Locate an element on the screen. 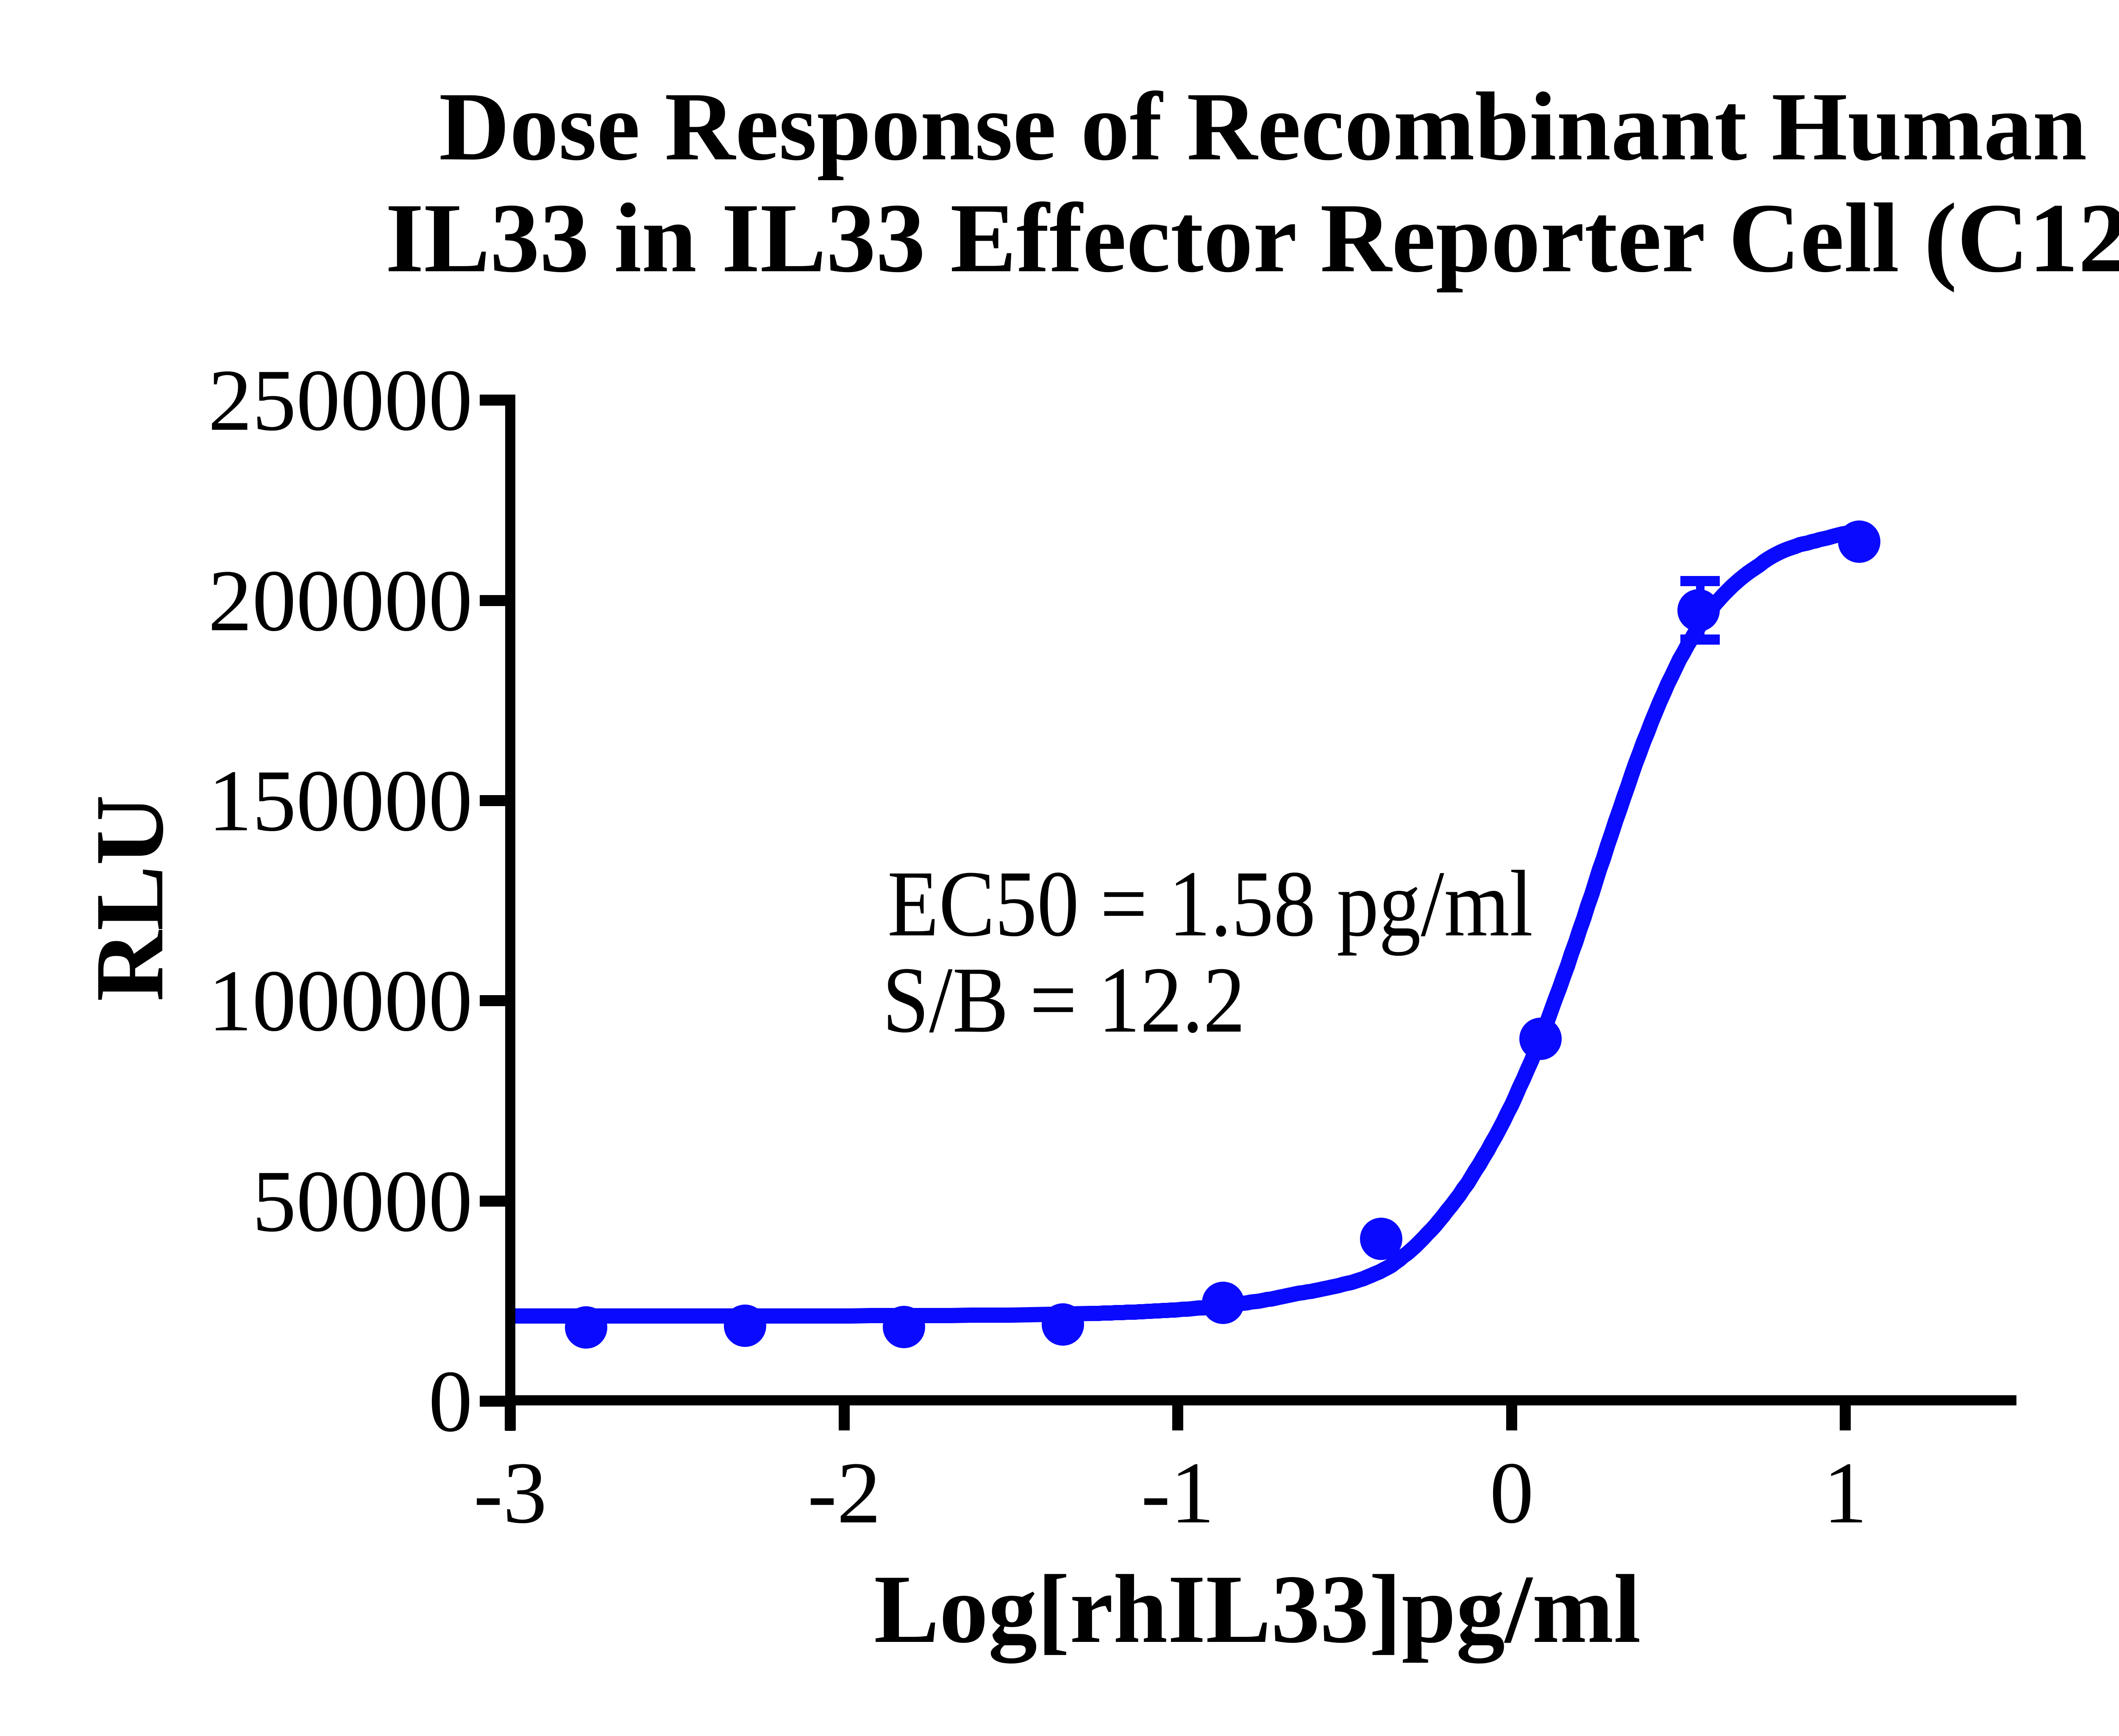 This screenshot has height=1736, width=2119. svg-text: EC50 = 1.58 pg/ml is located at coordinates (1210, 903).